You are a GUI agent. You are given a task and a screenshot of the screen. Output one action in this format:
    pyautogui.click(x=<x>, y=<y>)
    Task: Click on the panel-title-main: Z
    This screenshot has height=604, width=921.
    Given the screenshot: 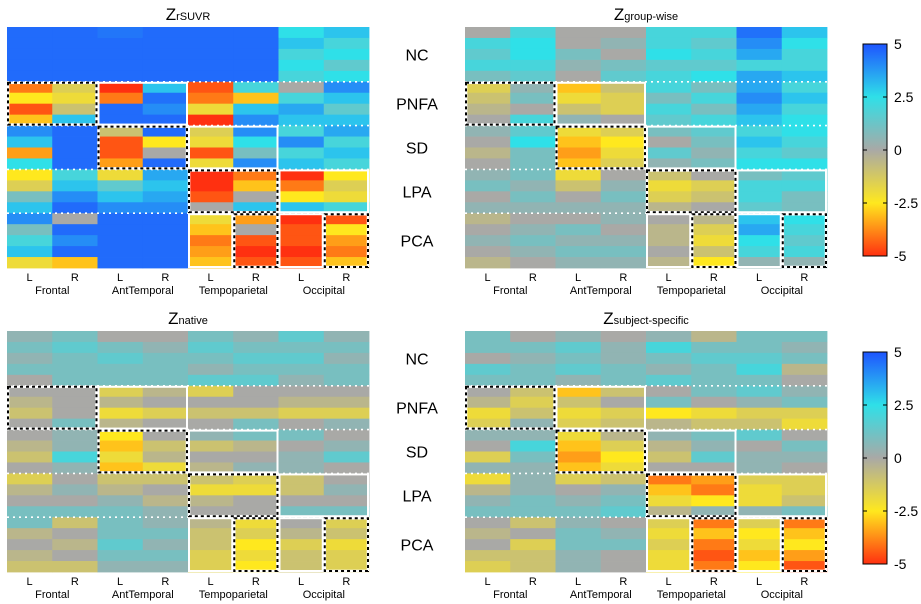 What is the action you would take?
    pyautogui.click(x=608, y=318)
    